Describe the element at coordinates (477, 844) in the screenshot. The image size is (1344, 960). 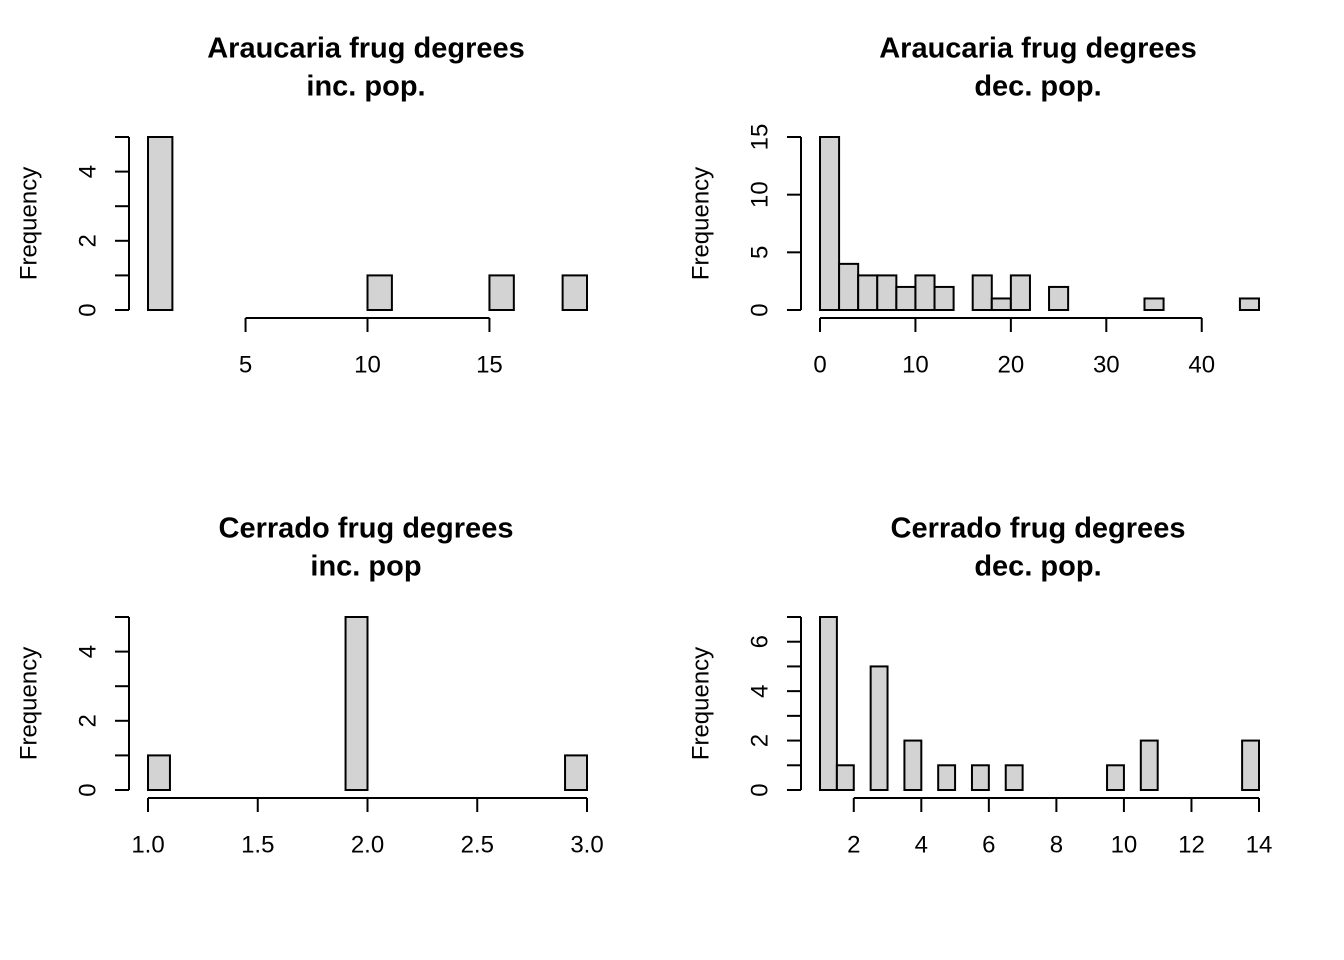
I see `x-tick-label: 2.5` at that location.